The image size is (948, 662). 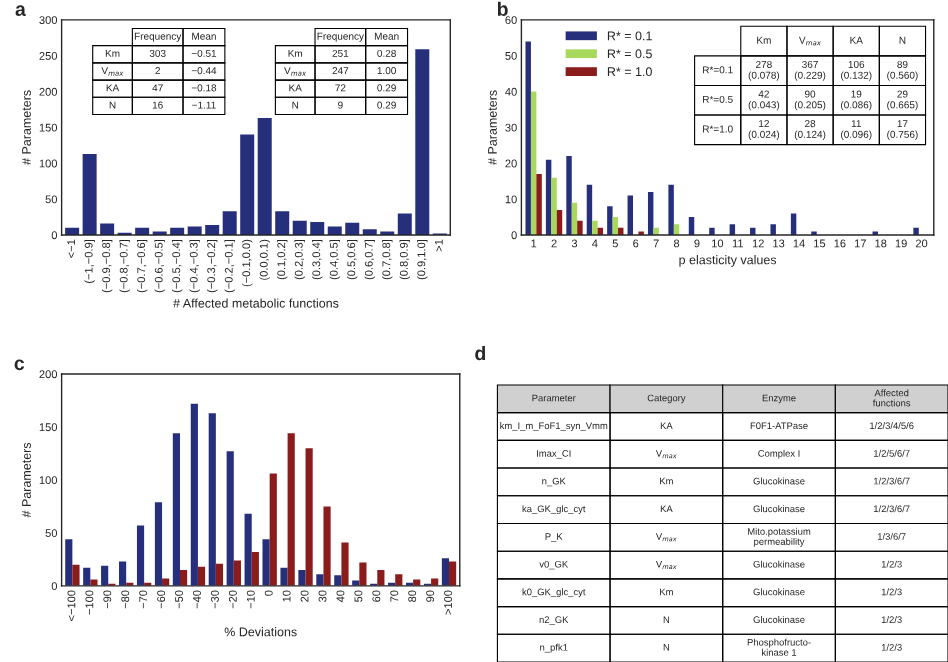 I want to click on chart-title: c, so click(x=19, y=365).